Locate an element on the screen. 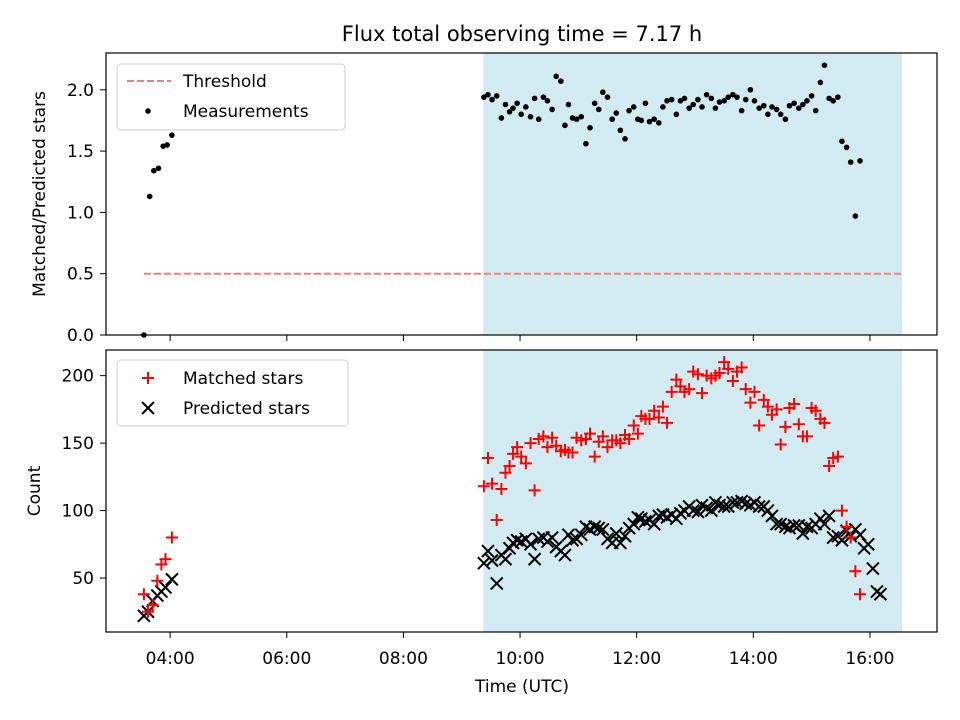 The height and width of the screenshot is (720, 960). legend-predicted-swatch is located at coordinates (148, 408).